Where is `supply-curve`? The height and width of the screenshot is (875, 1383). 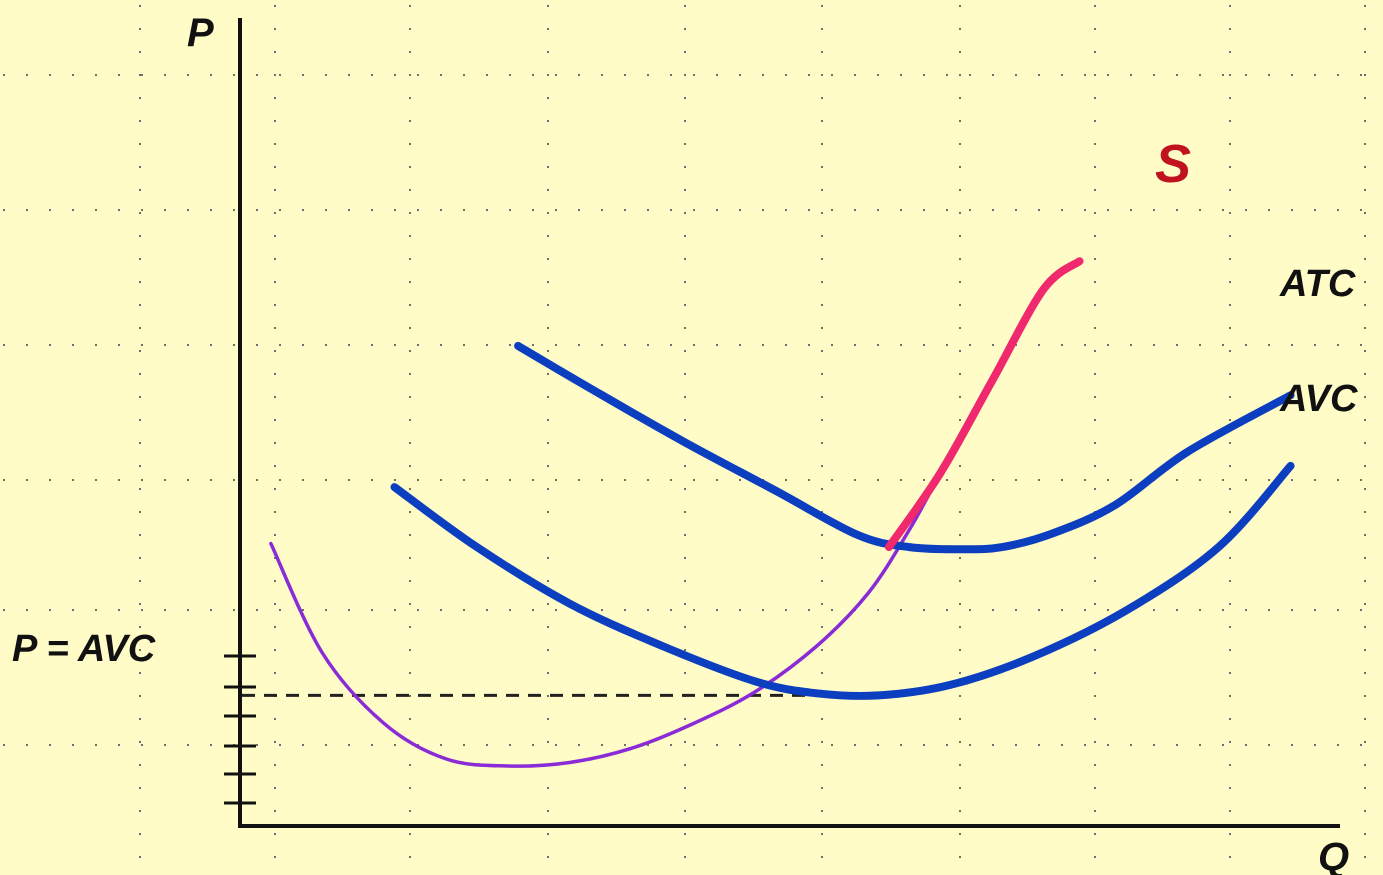
supply-curve is located at coordinates (984, 404).